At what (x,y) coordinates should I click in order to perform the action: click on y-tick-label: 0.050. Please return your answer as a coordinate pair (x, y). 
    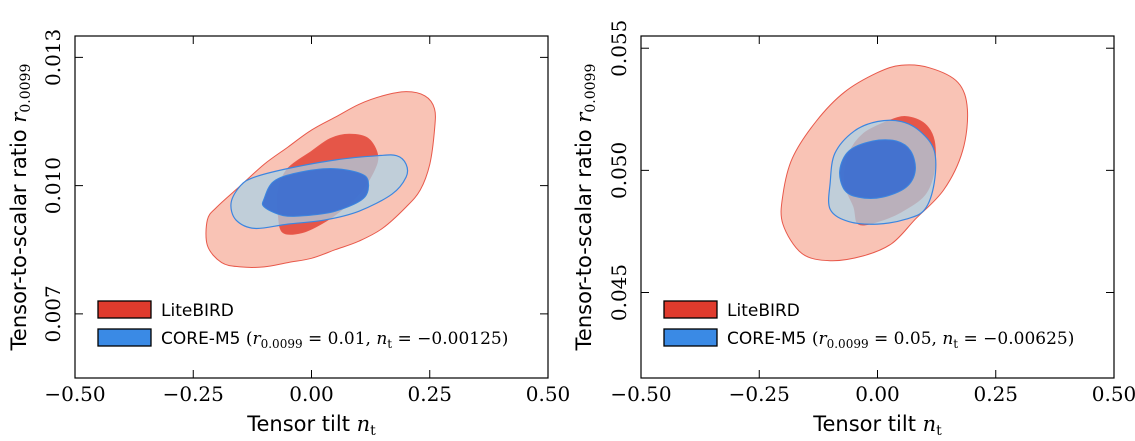
    Looking at the image, I should click on (619, 170).